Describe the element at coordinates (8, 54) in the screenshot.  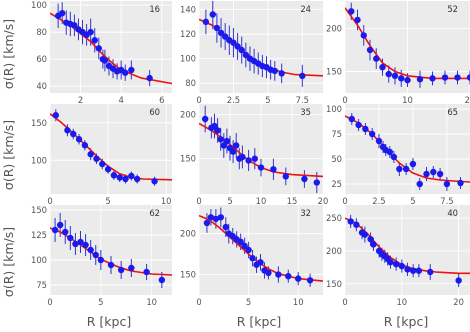
I see `y-axis-title-row1: σ(R) [km/s]` at that location.